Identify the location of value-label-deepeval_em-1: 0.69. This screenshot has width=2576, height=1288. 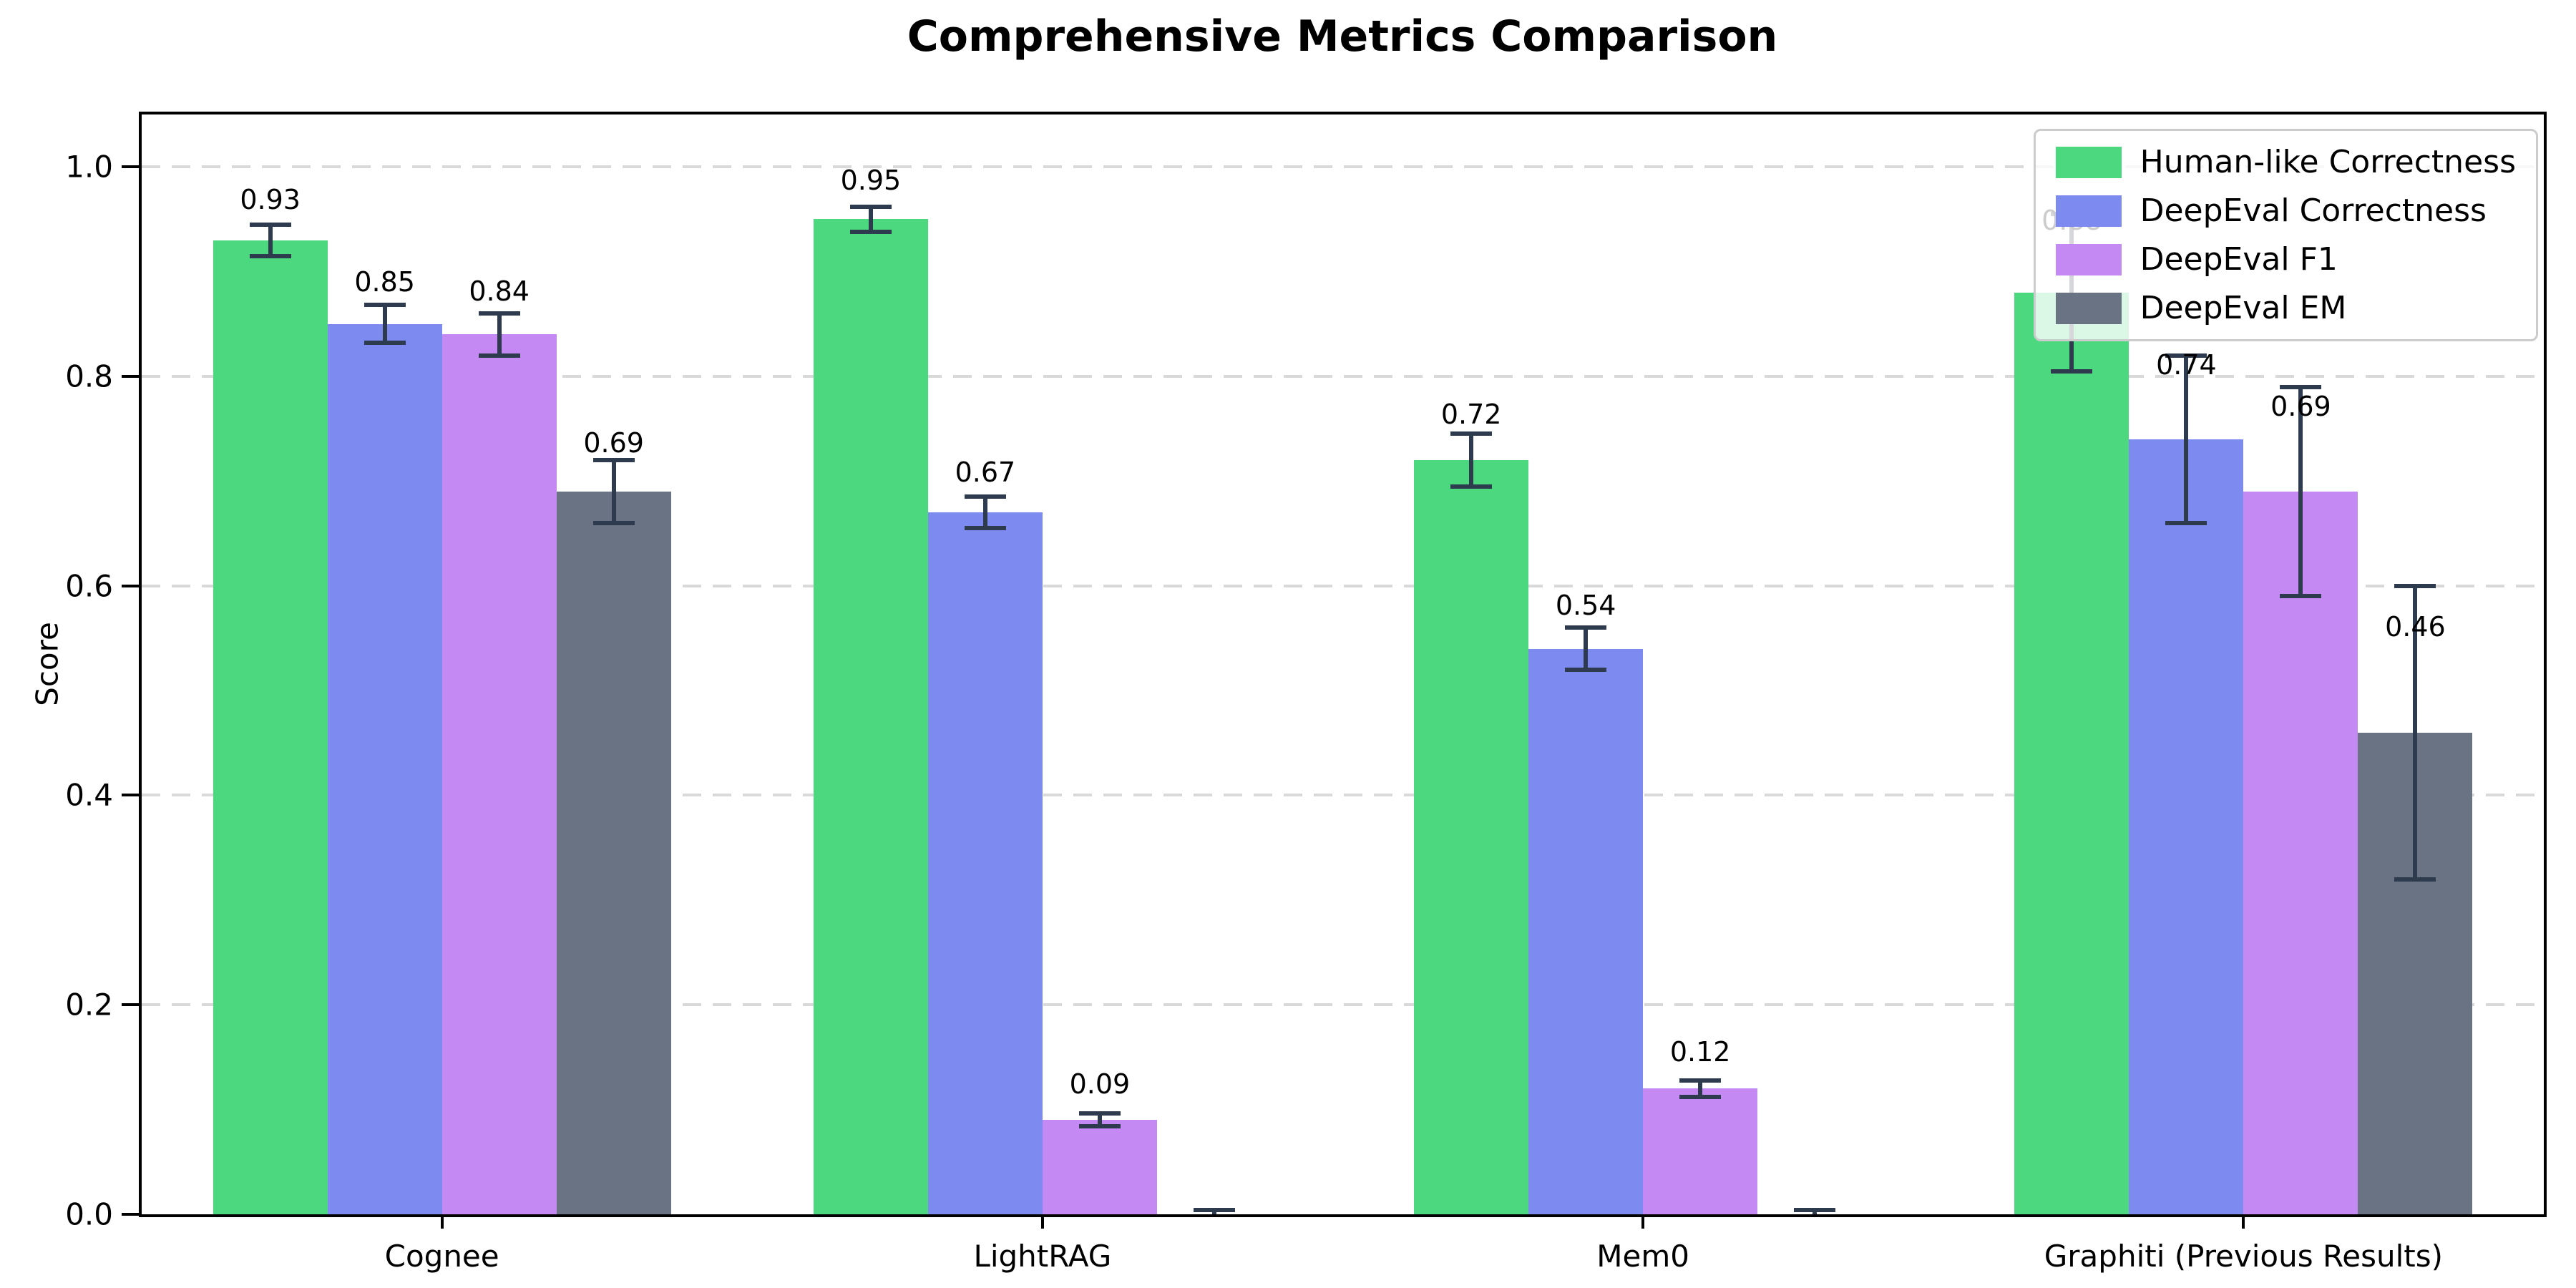
(613, 443).